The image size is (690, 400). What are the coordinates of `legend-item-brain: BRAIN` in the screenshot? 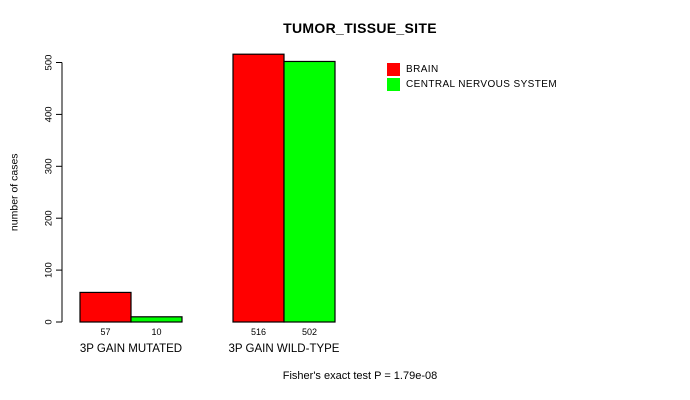 It's located at (472, 69).